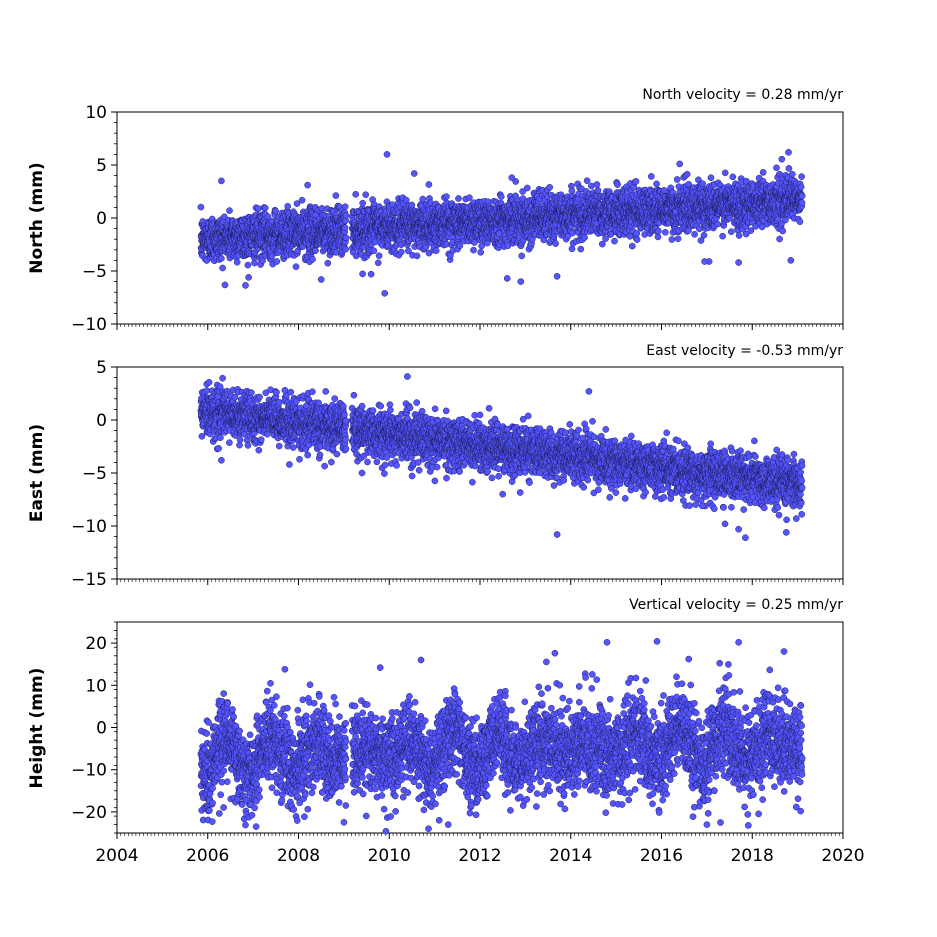 The image size is (937, 937). I want to click on north-velocity-label: North velocity = 0.28 mm/yr, so click(742, 95).